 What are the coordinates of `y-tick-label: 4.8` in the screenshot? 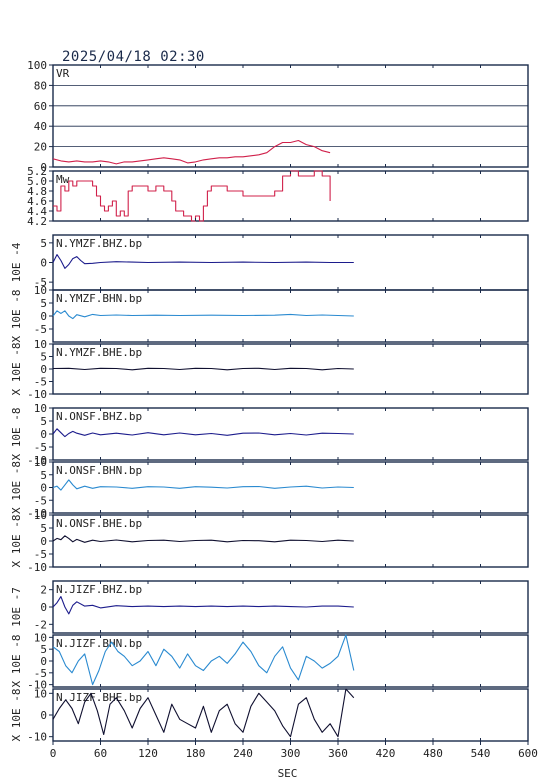 It's located at (37, 191).